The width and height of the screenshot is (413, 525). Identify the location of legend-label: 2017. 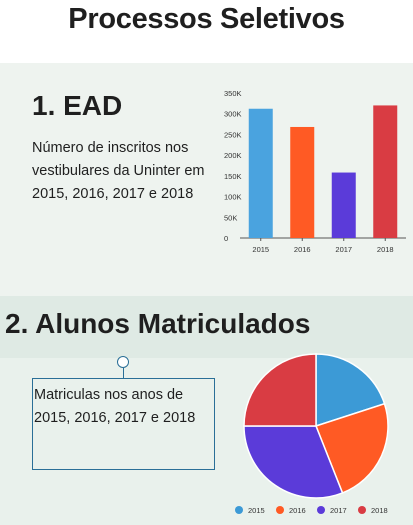
(338, 510).